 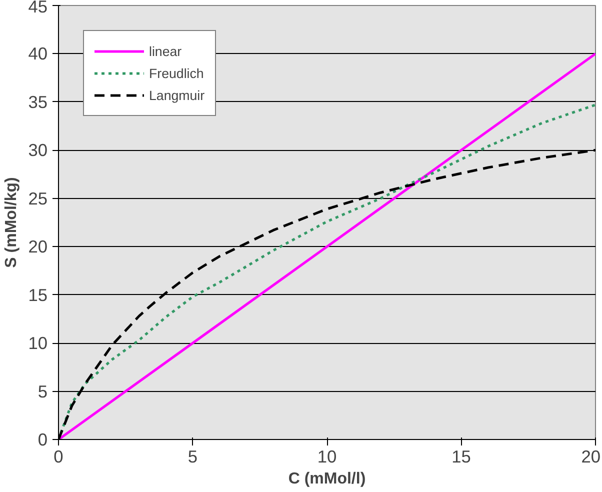 I want to click on y-tick-label: 45, so click(x=38, y=8).